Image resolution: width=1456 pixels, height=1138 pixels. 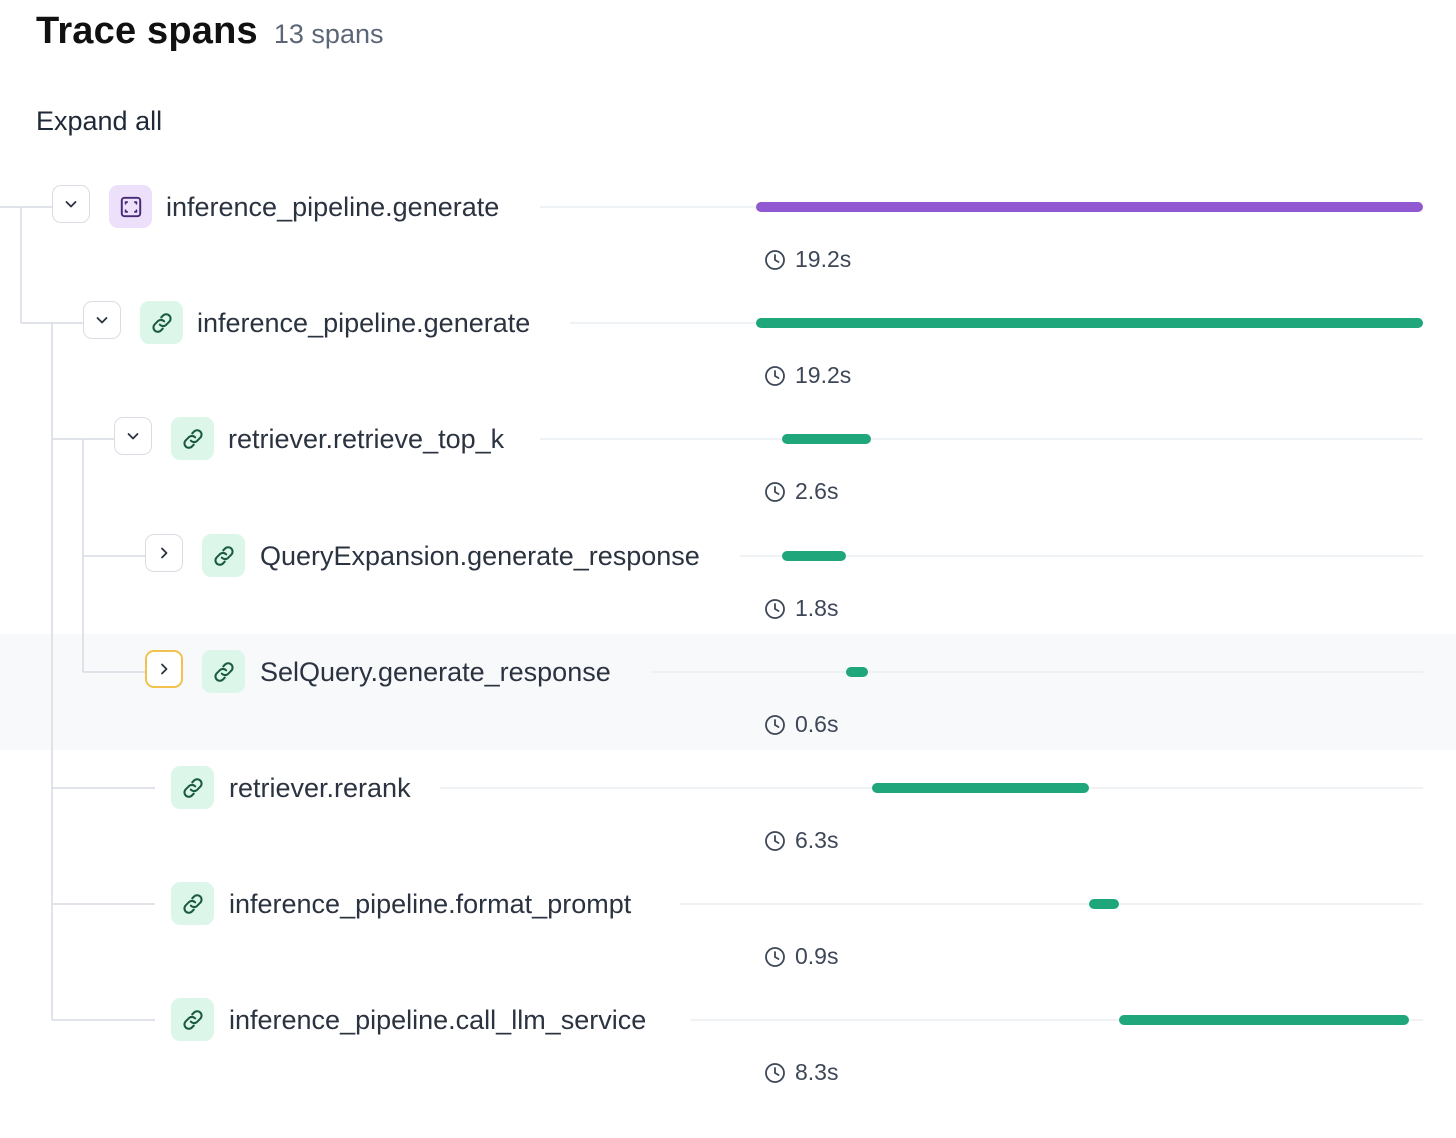 What do you see at coordinates (328, 34) in the screenshot?
I see `span-count: 13 spans` at bounding box center [328, 34].